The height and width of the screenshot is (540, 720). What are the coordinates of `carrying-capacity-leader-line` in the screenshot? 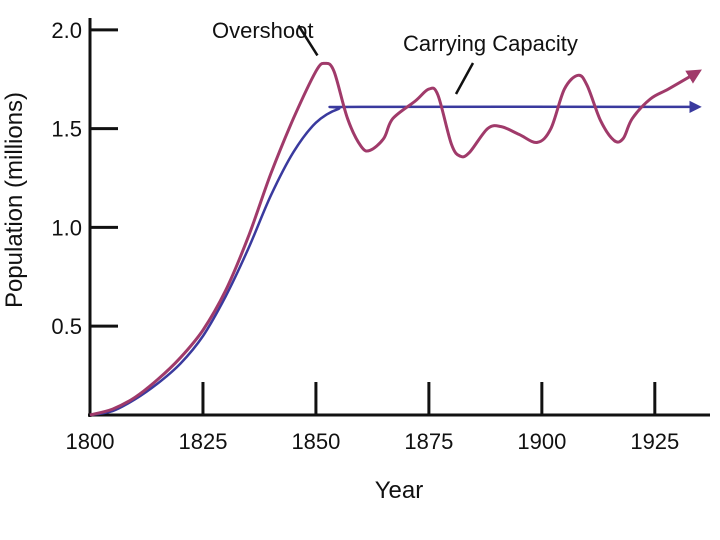 It's located at (464, 78).